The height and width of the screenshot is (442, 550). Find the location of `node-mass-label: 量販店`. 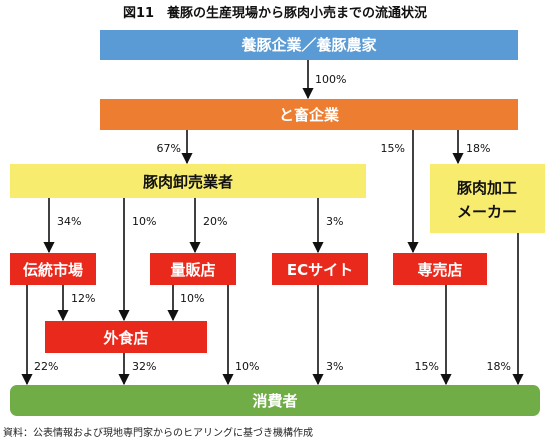

node-mass-label: 量販店 is located at coordinates (192, 270).